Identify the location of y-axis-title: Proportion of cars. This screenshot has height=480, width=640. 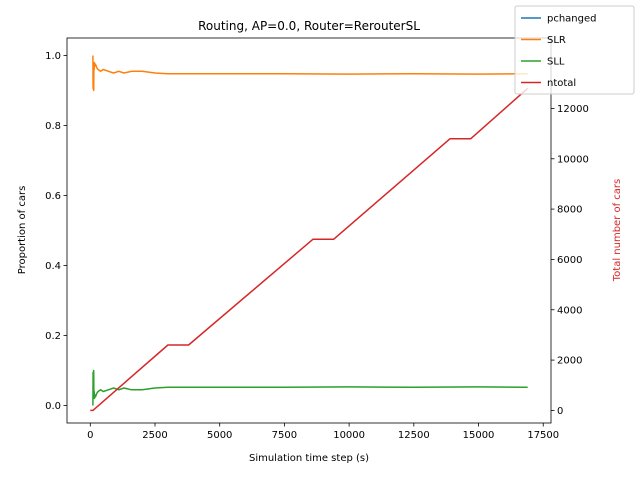
(22, 230).